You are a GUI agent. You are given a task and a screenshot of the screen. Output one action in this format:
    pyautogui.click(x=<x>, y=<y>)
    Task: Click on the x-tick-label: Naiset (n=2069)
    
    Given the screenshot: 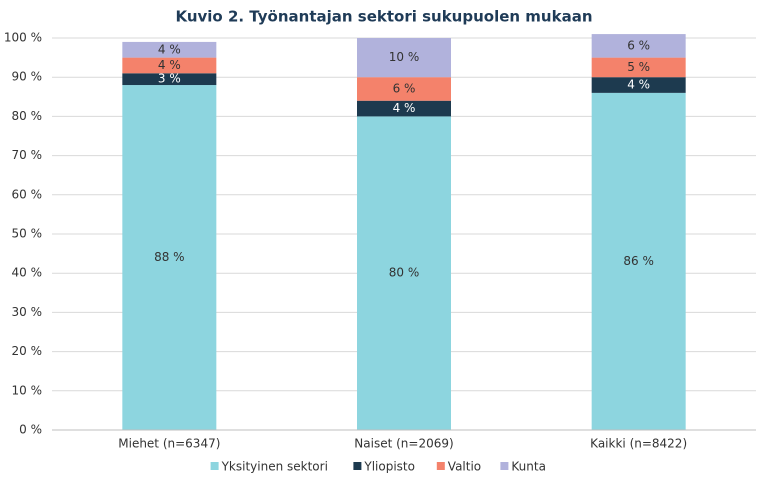 What is the action you would take?
    pyautogui.click(x=403, y=444)
    